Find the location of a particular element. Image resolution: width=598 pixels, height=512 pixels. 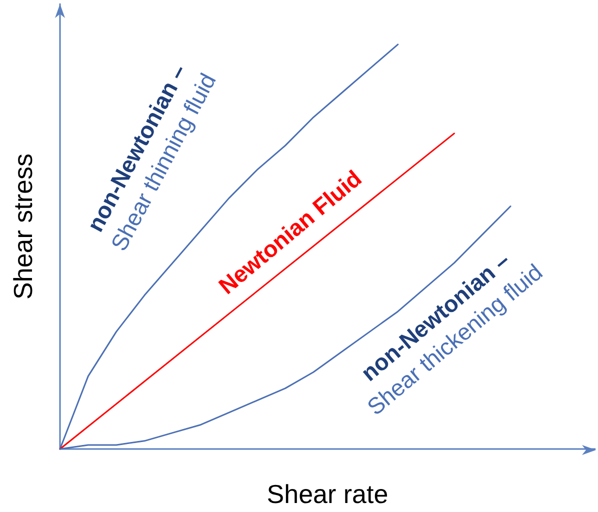

x-axis-title: Shear rate is located at coordinates (327, 494).